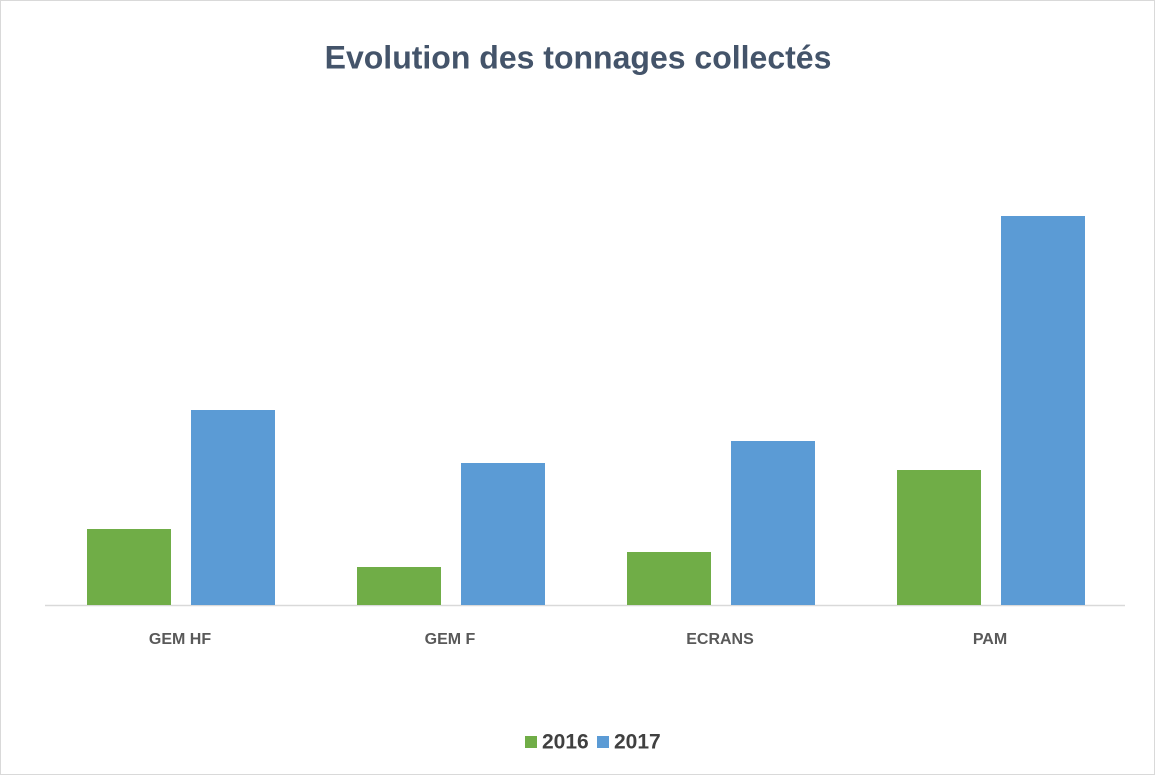 The image size is (1156, 776). What do you see at coordinates (720, 639) in the screenshot?
I see `x-tick-label: ECRANS` at bounding box center [720, 639].